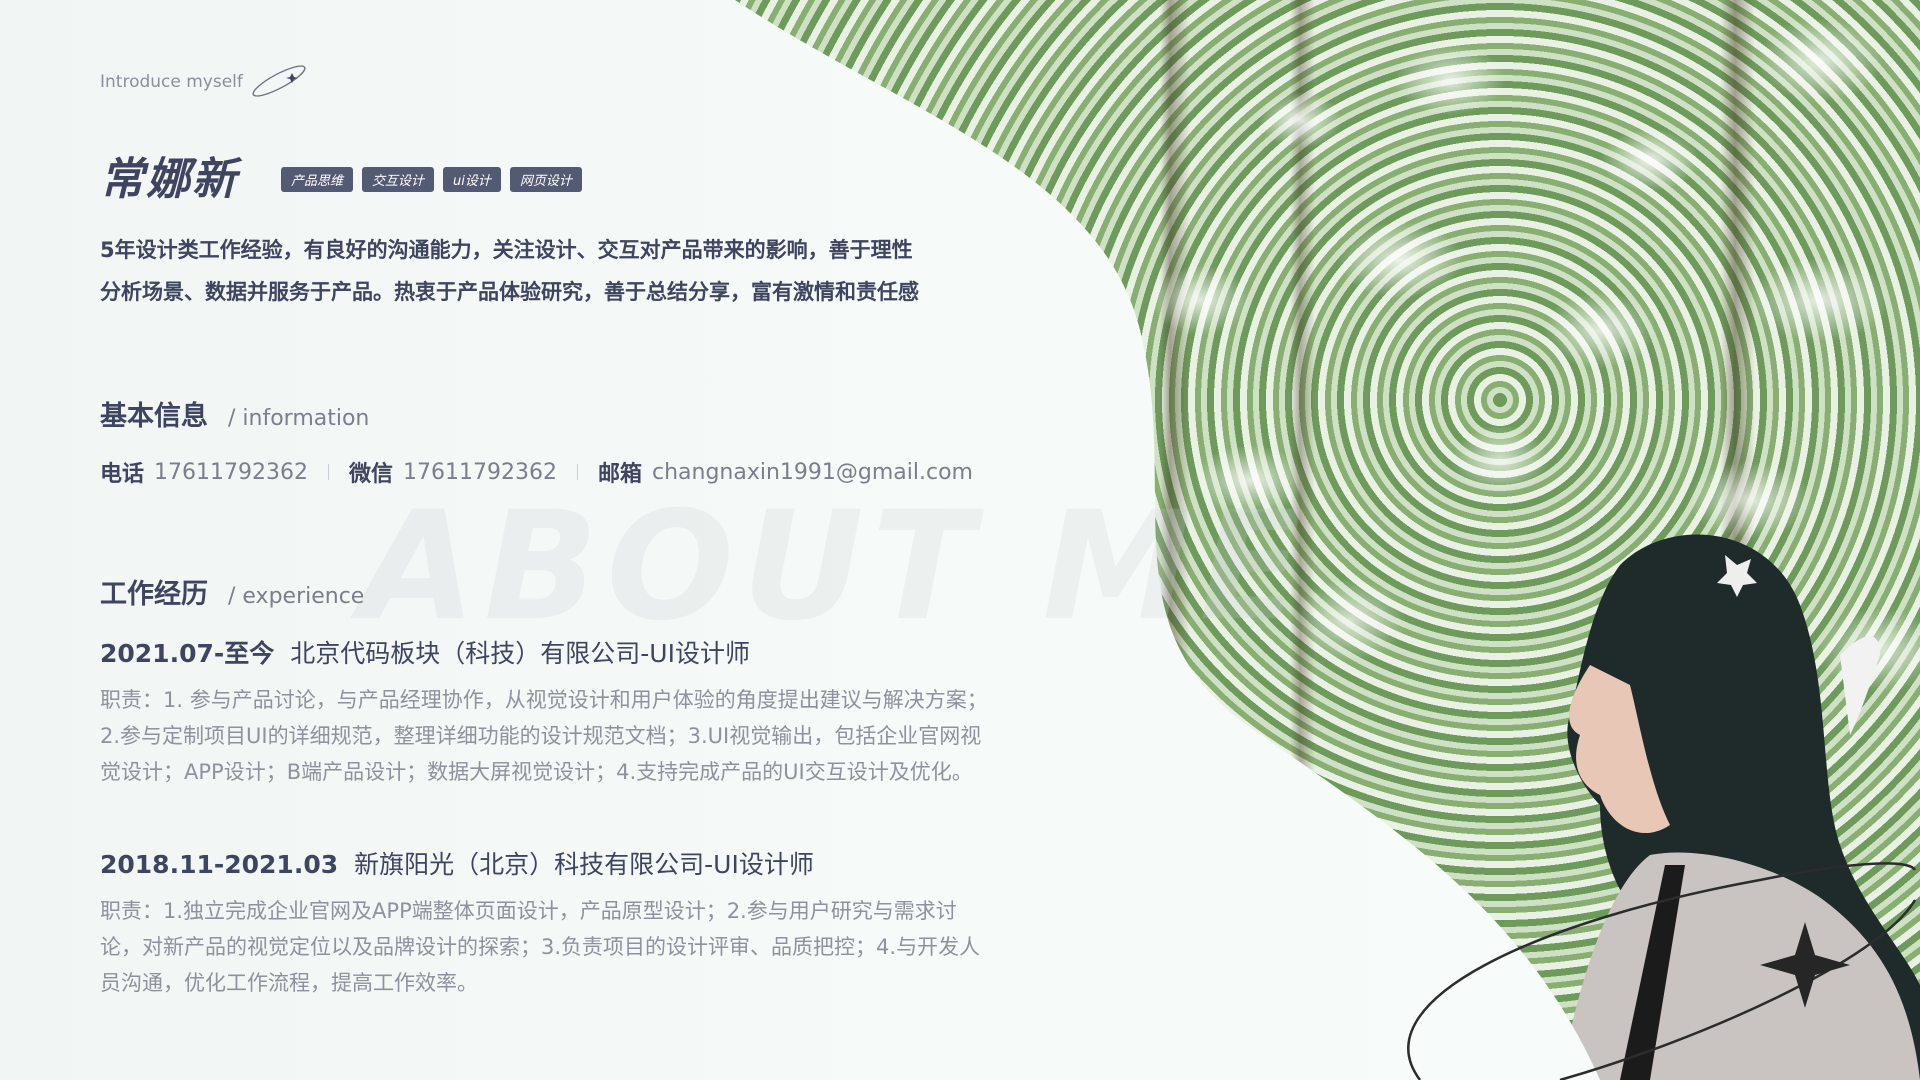 This screenshot has width=1920, height=1080. Describe the element at coordinates (289, 983) in the screenshot. I see `job-desc-line: 员沟通，优化工作流程，提高工作效率。` at that location.